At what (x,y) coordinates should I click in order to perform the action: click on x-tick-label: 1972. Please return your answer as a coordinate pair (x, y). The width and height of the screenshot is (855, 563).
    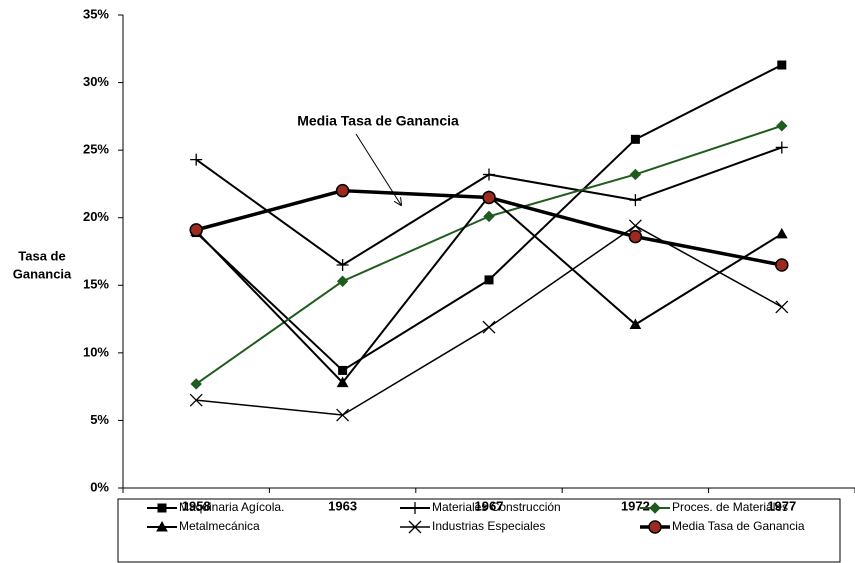
    Looking at the image, I should click on (635, 505).